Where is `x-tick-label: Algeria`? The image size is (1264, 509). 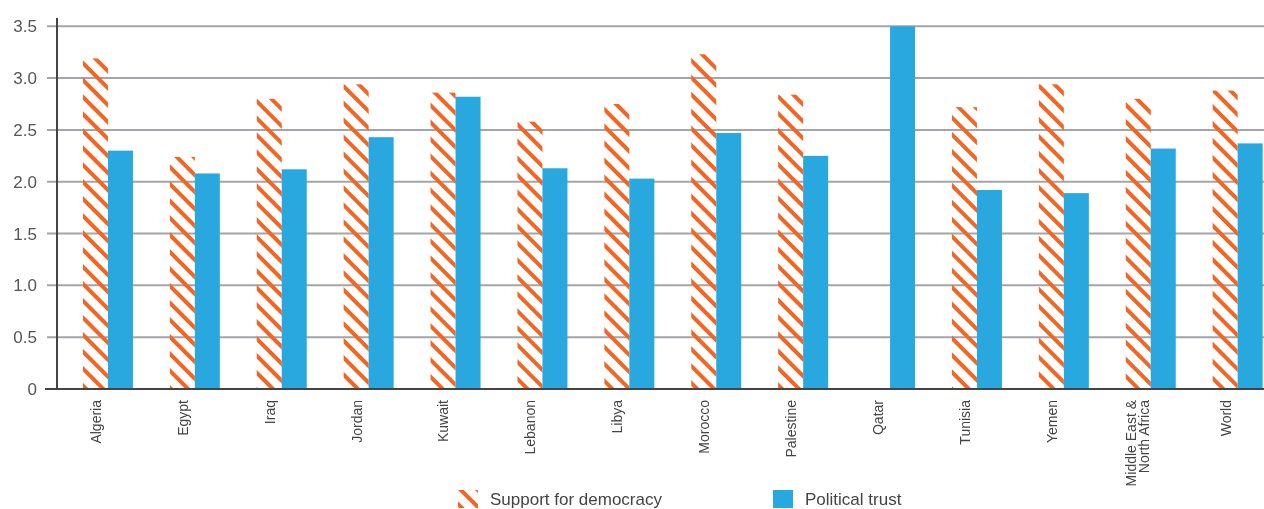 x-tick-label: Algeria is located at coordinates (95, 421).